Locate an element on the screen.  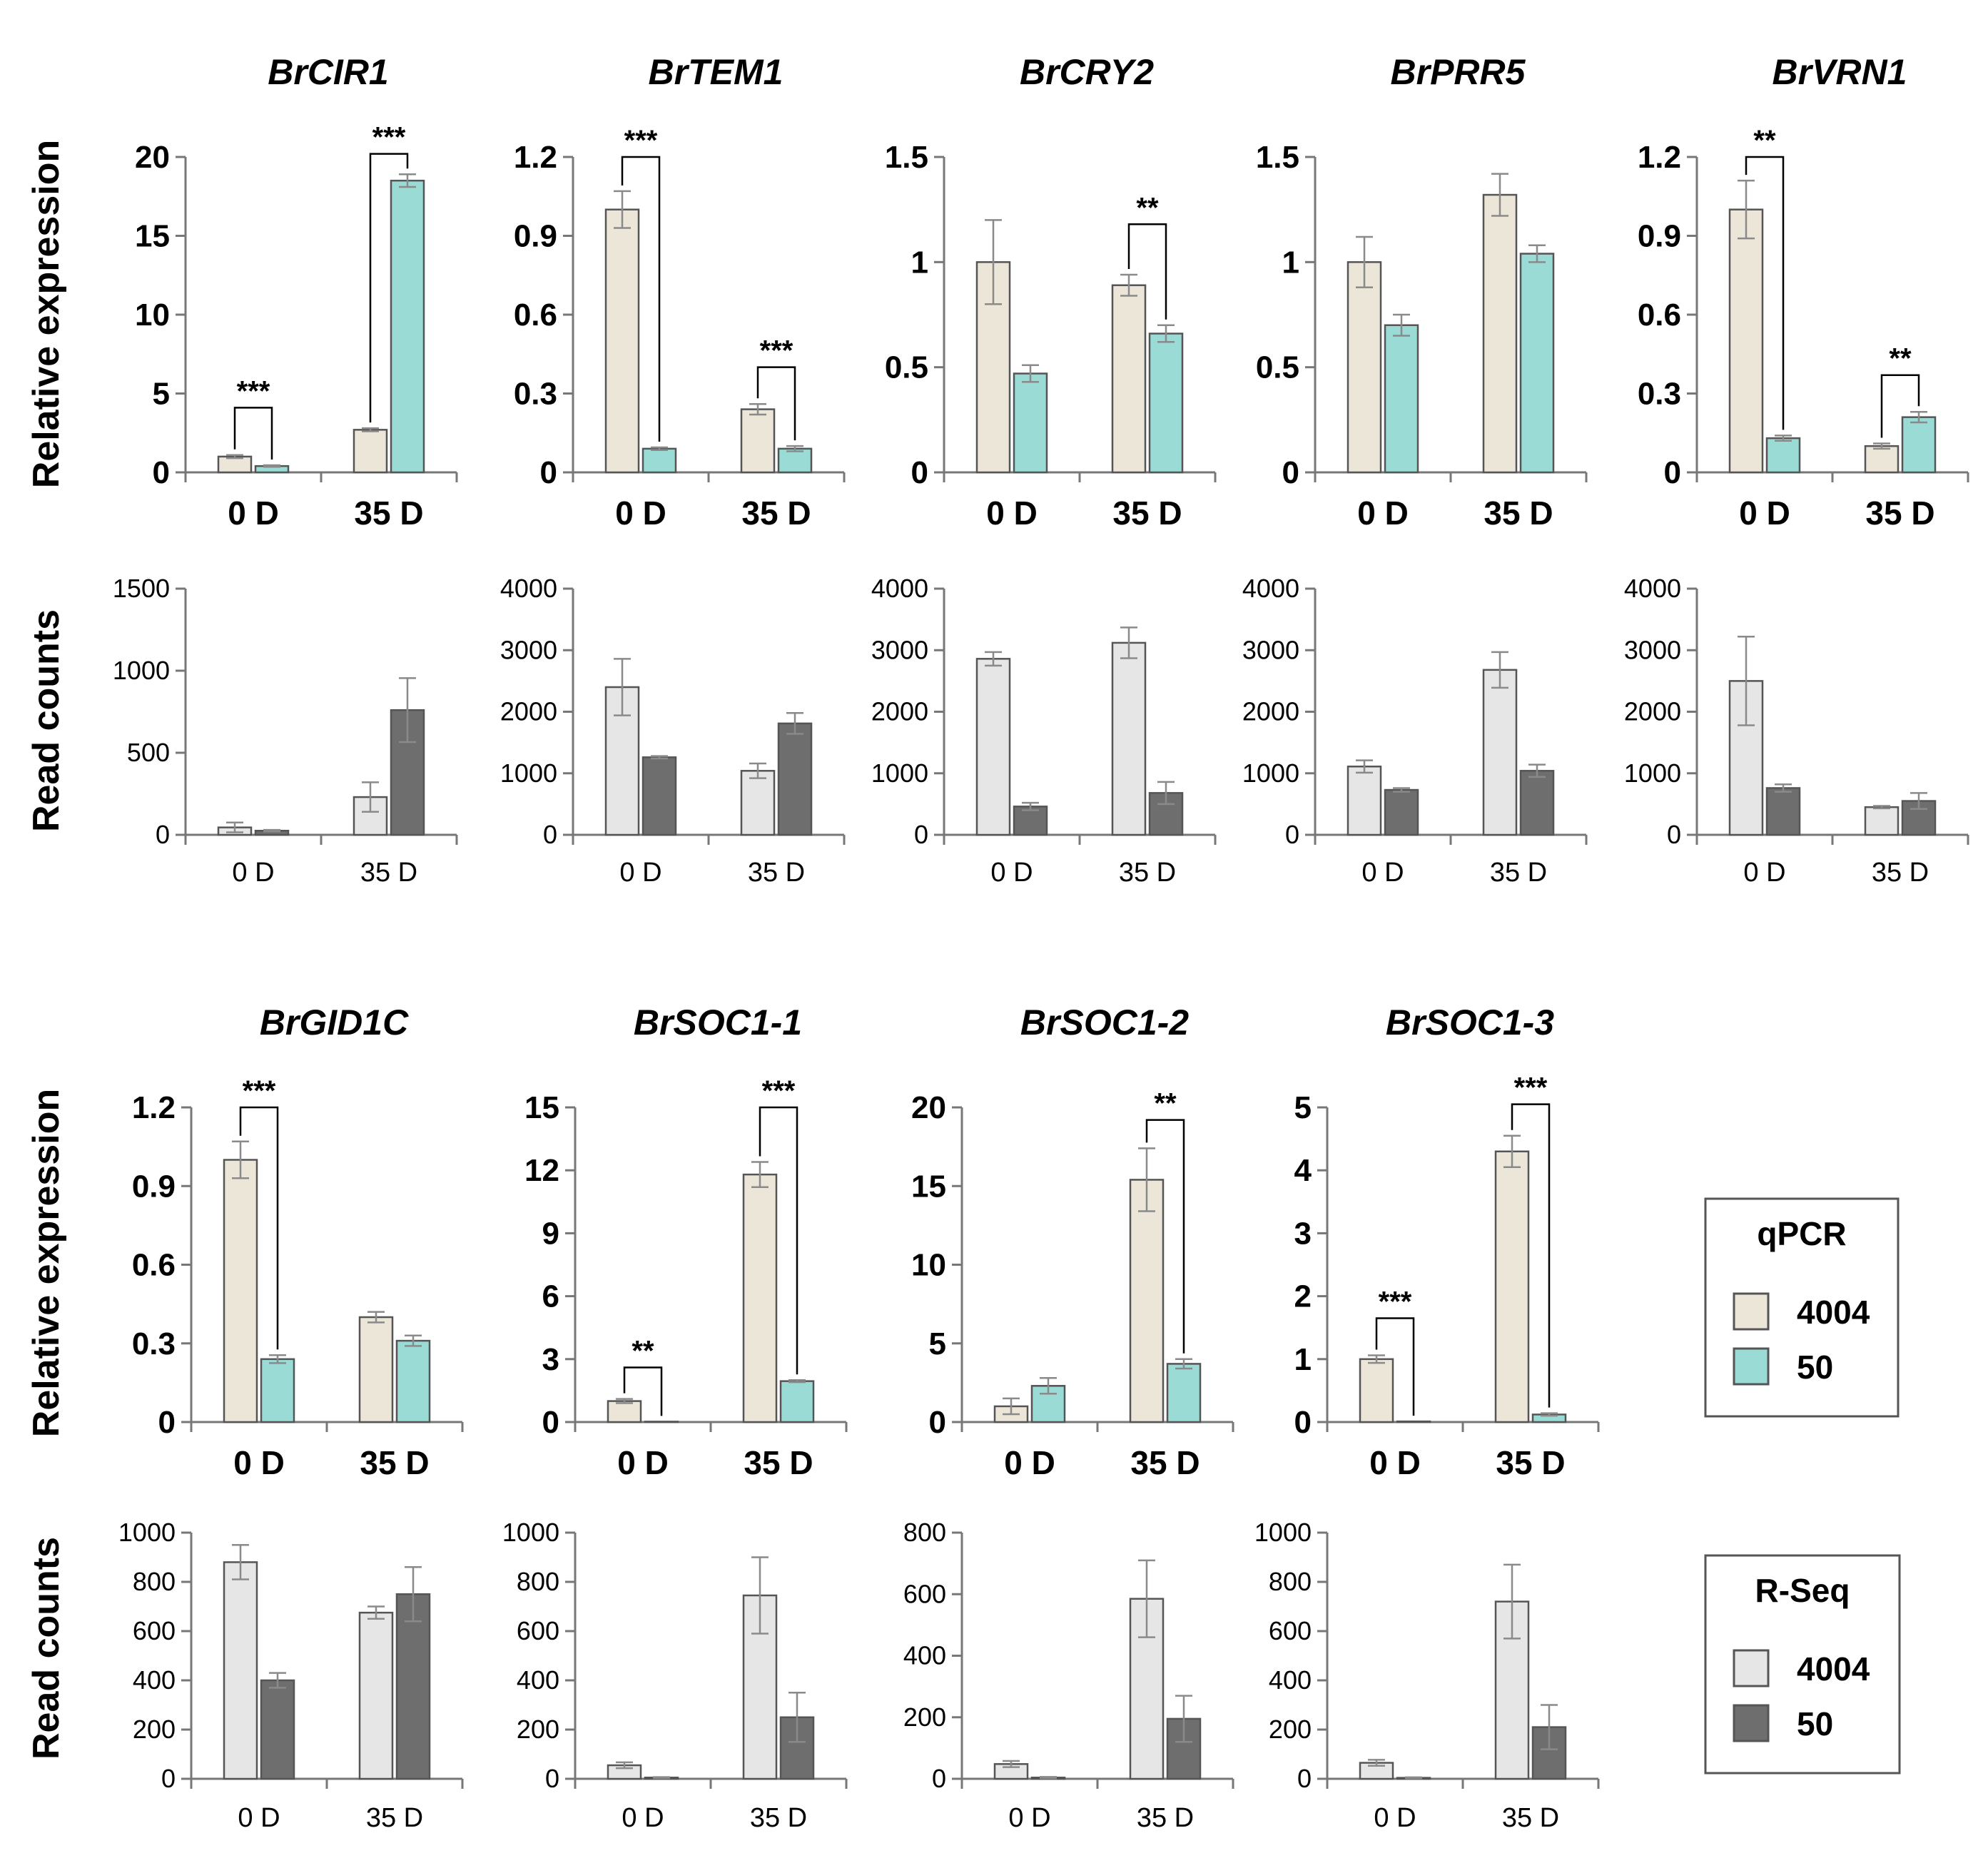
brvrn1-qpcr-ytick-label: 1.2 is located at coordinates (1659, 157).